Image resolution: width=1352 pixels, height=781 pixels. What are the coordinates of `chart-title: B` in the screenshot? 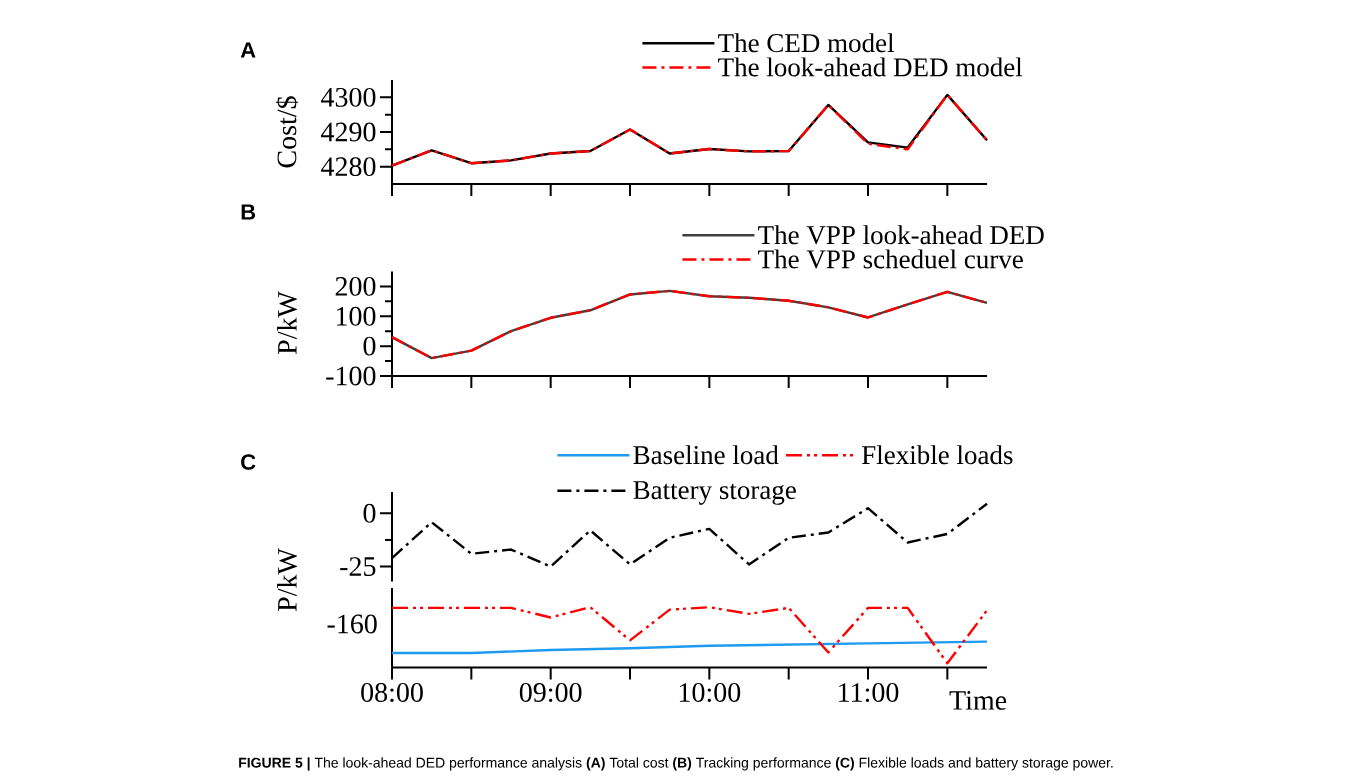 It's located at (248, 212).